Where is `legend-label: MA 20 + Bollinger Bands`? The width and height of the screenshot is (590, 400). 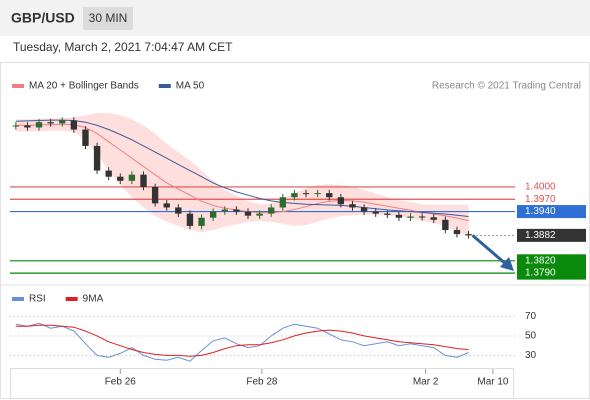 legend-label: MA 20 + Bollinger Bands is located at coordinates (84, 86).